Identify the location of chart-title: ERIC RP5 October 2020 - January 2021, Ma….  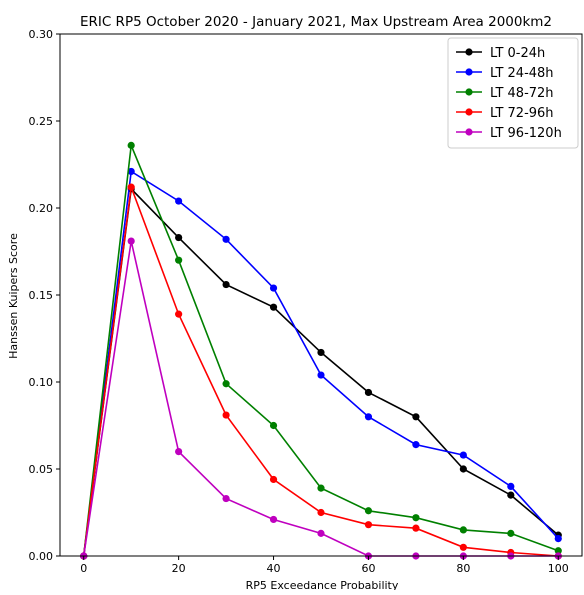
(316, 22).